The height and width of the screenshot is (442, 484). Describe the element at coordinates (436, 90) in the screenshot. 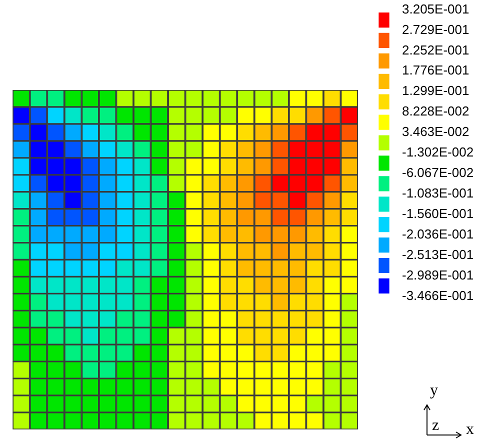

I see `color-bar-label: 1.299E-001` at that location.